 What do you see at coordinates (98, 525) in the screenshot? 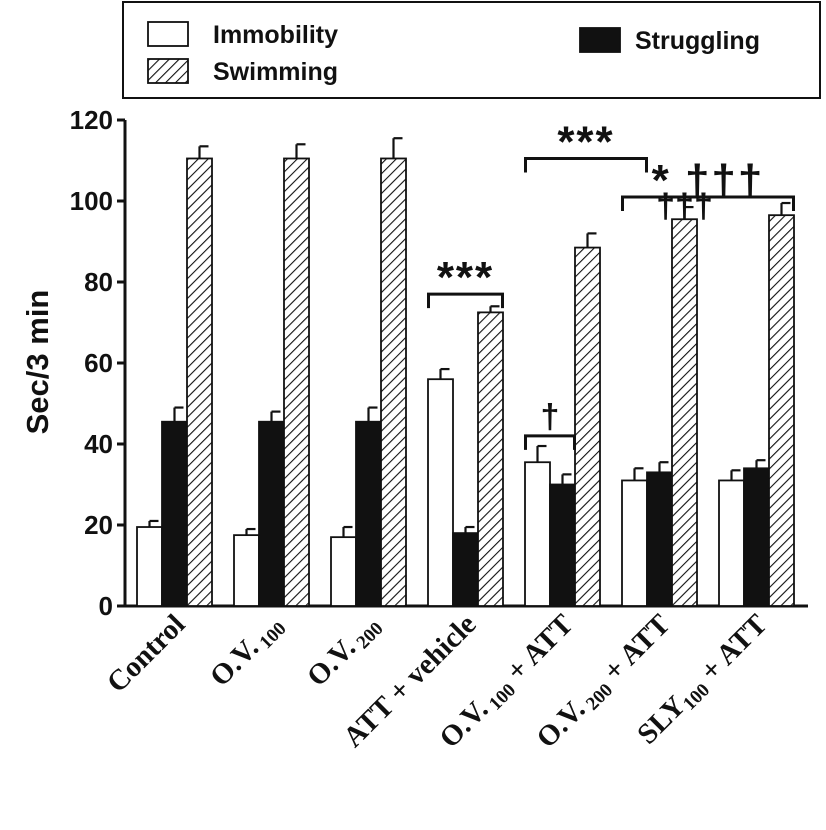
I see `y-tick-label: 20` at bounding box center [98, 525].